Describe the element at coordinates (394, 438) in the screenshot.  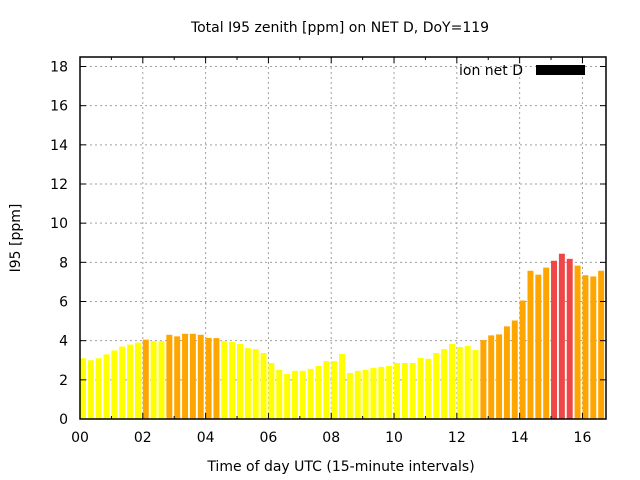
I see `x-tick-label: 10` at that location.